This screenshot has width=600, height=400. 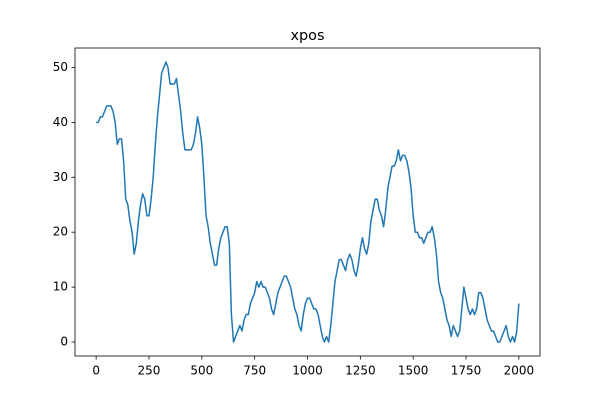 What do you see at coordinates (466, 371) in the screenshot?
I see `x-tick-label: 1750` at bounding box center [466, 371].